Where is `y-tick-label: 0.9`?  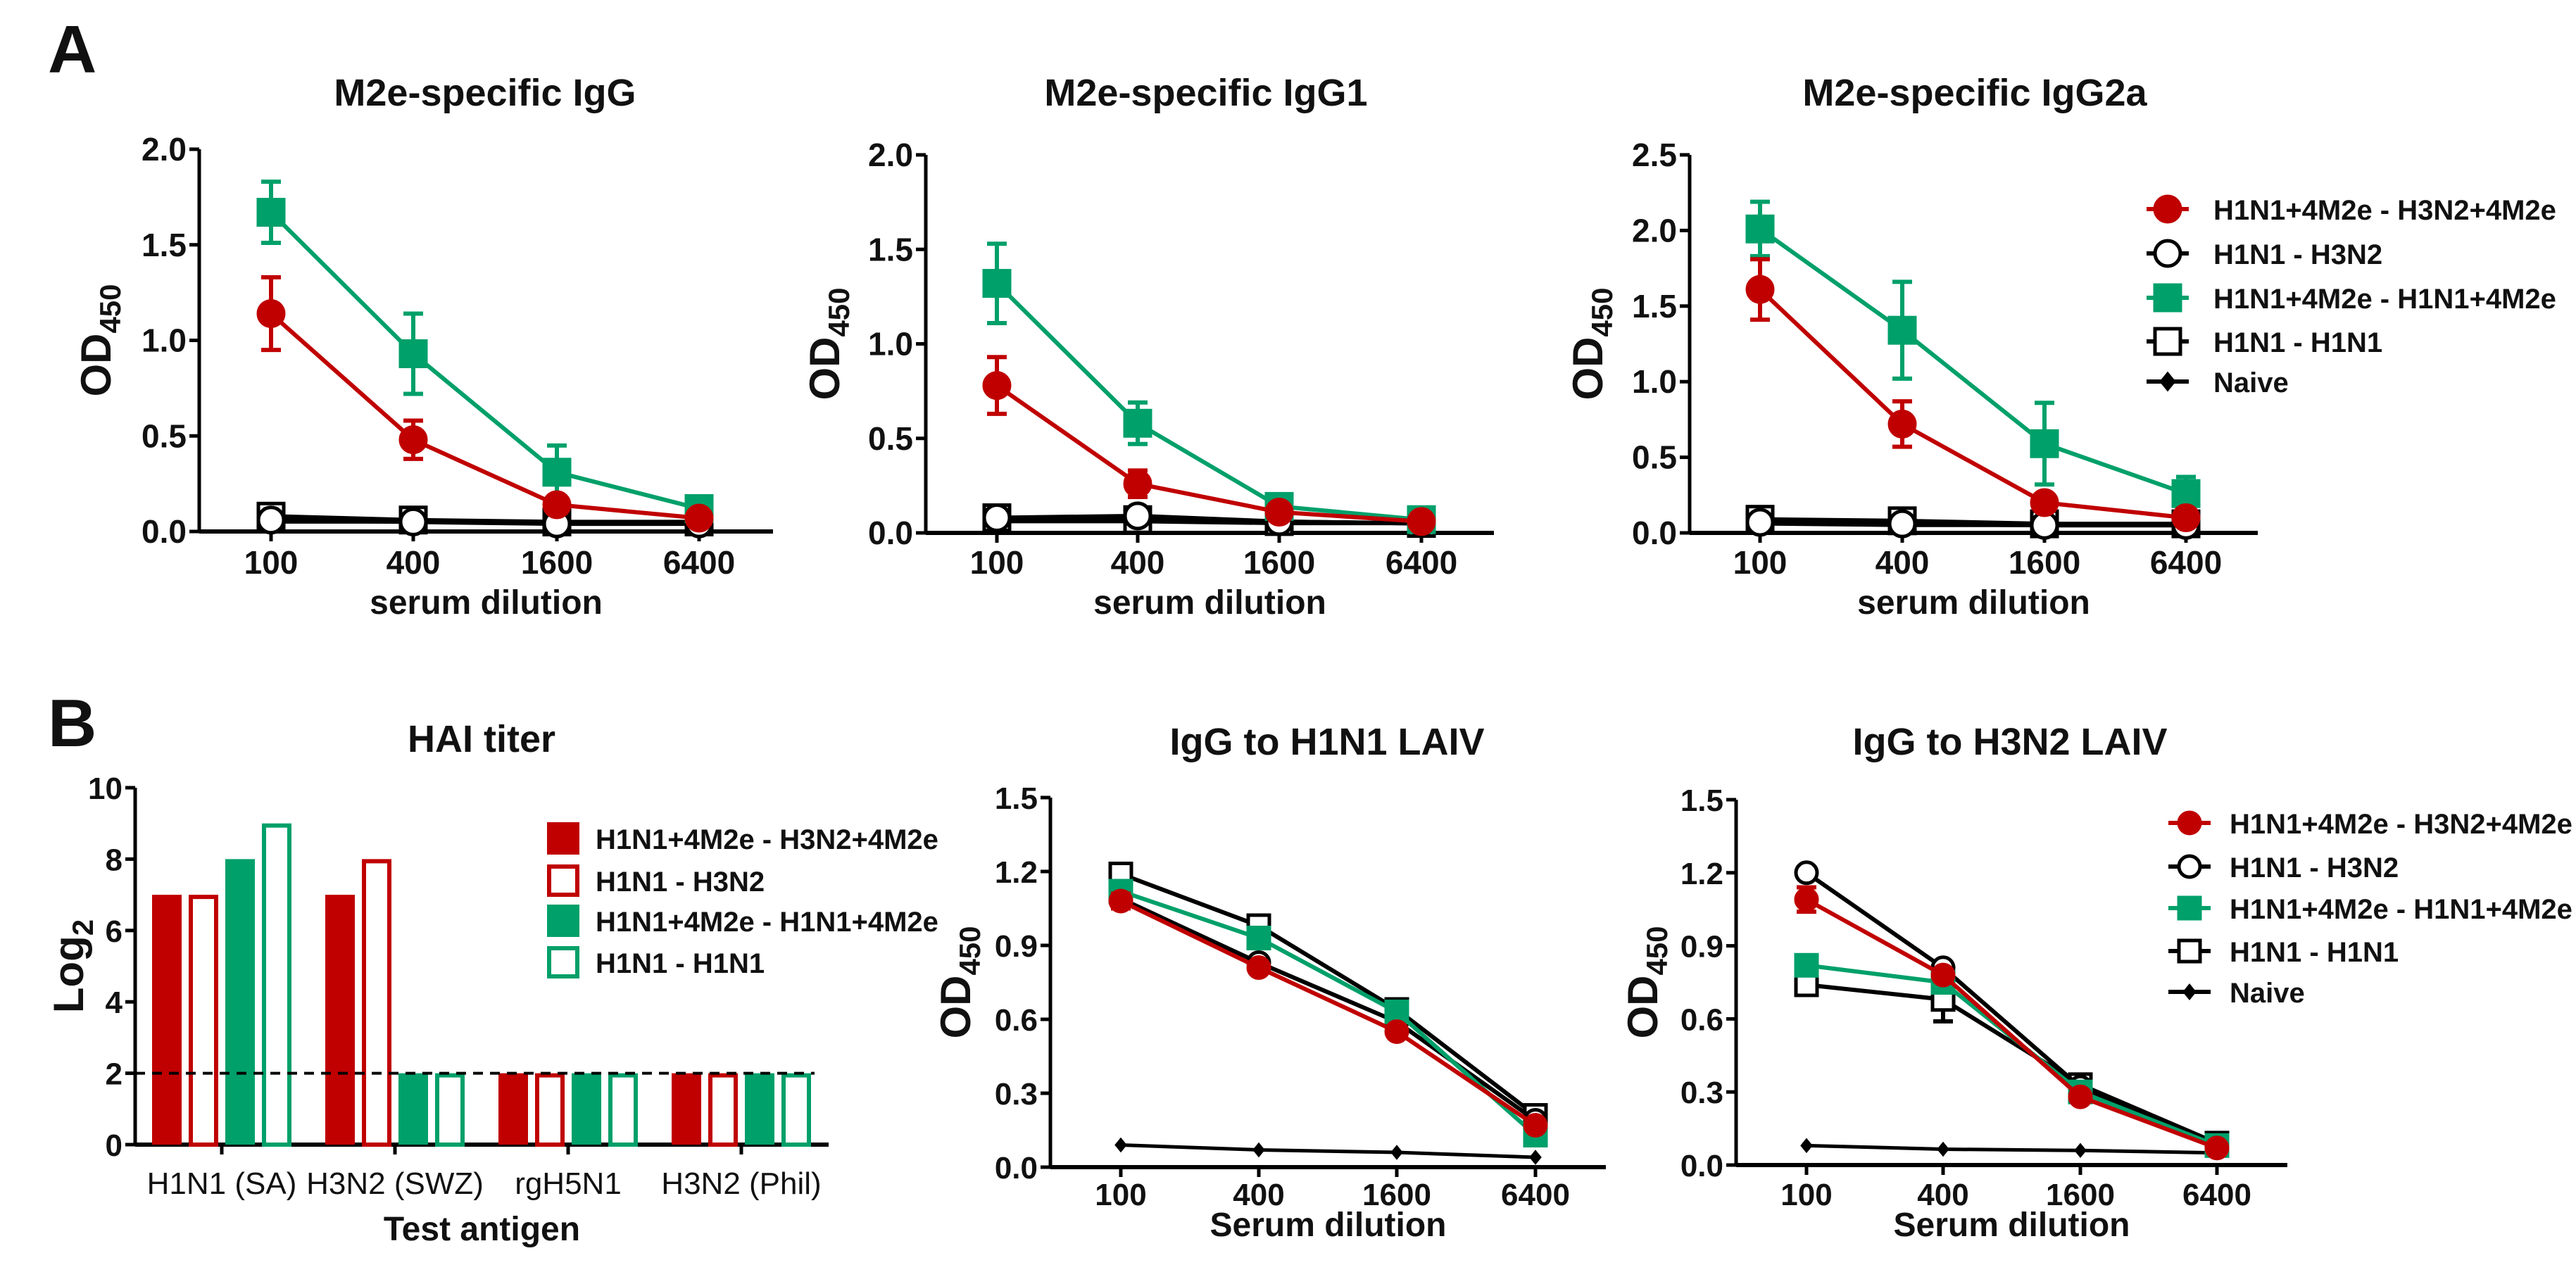
y-tick-label: 0.9 is located at coordinates (1017, 946).